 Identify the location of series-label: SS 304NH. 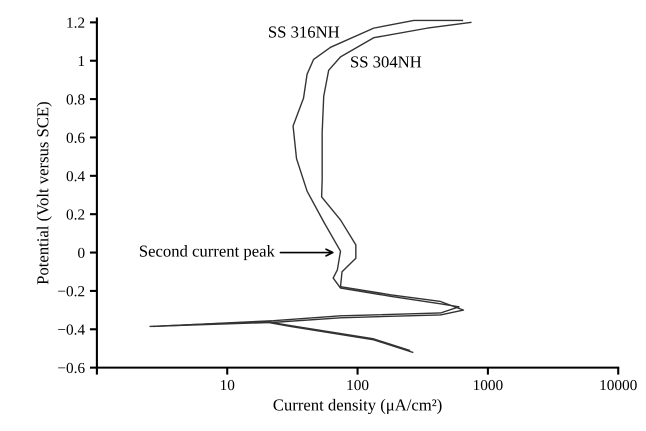
(386, 62).